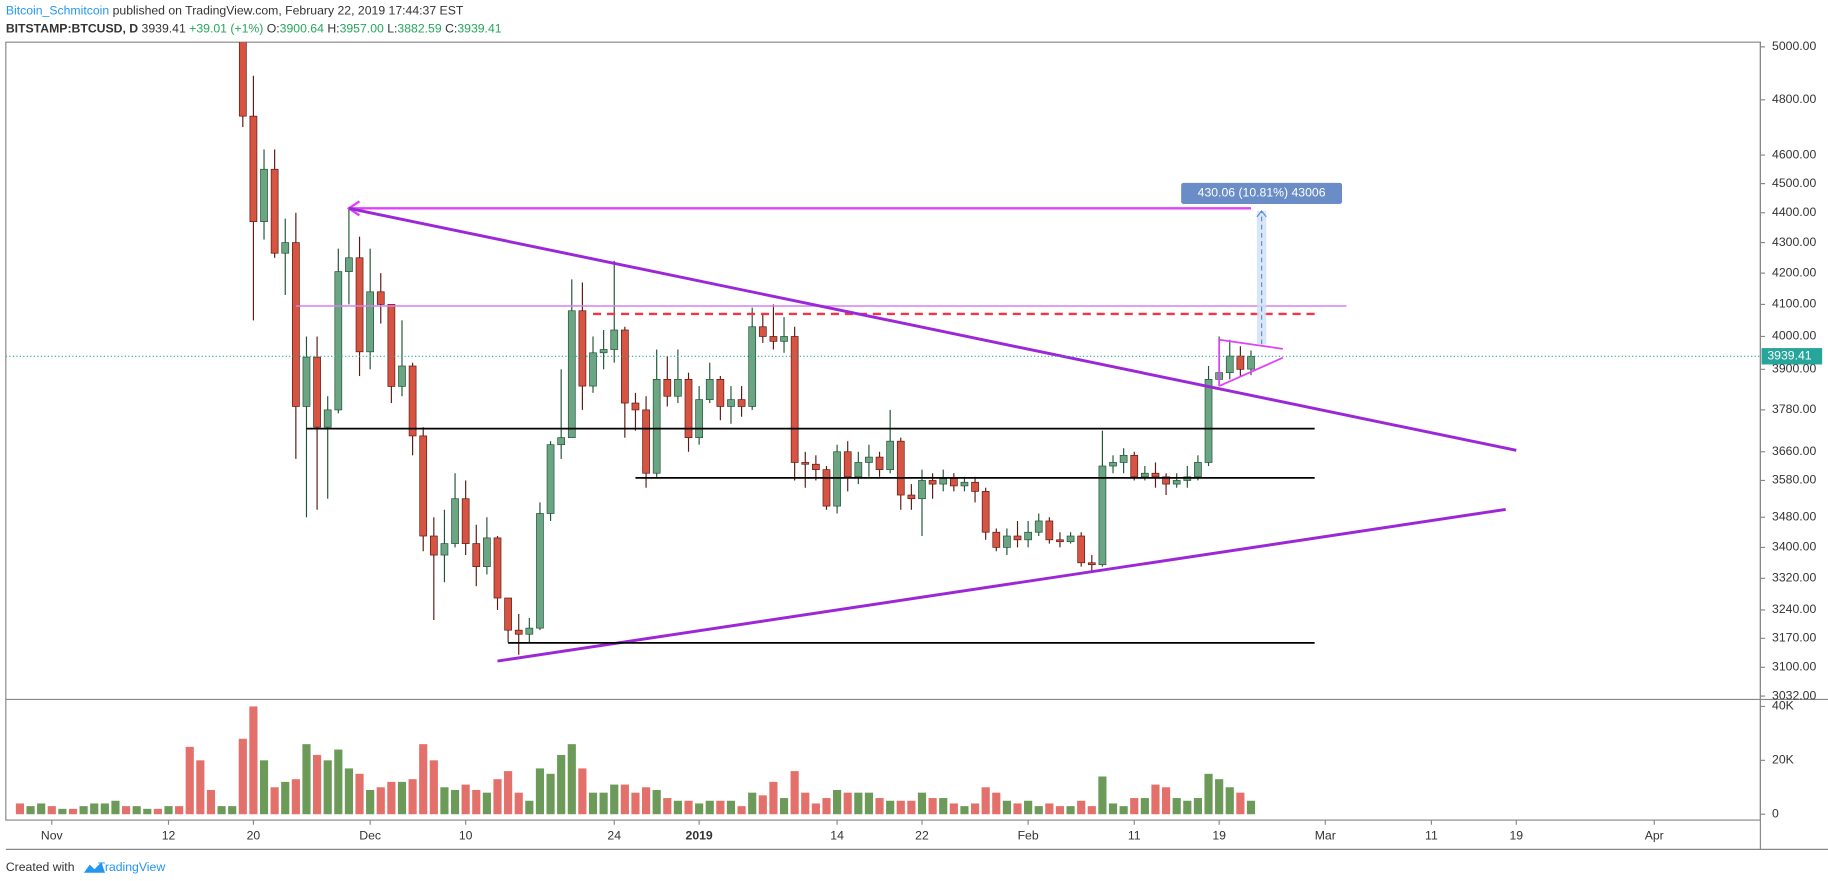  What do you see at coordinates (333, 29) in the screenshot?
I see `k1: H:` at bounding box center [333, 29].